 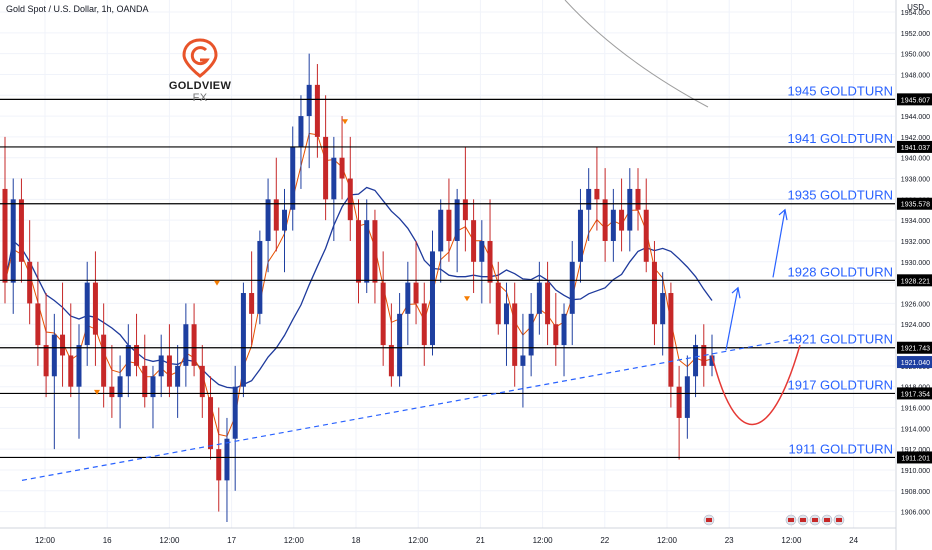 I want to click on price-tick-label: 1938.000, so click(x=915, y=180).